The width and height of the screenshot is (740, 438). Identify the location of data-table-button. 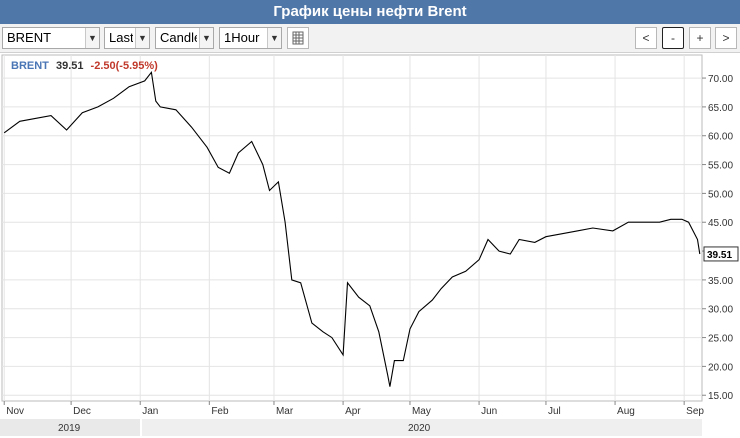
(298, 38).